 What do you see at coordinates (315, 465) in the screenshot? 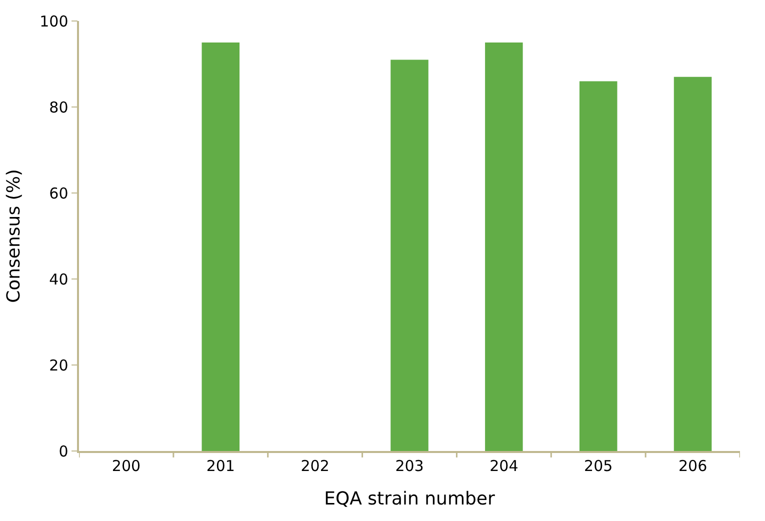
I see `x-tick-label: 202` at bounding box center [315, 465].